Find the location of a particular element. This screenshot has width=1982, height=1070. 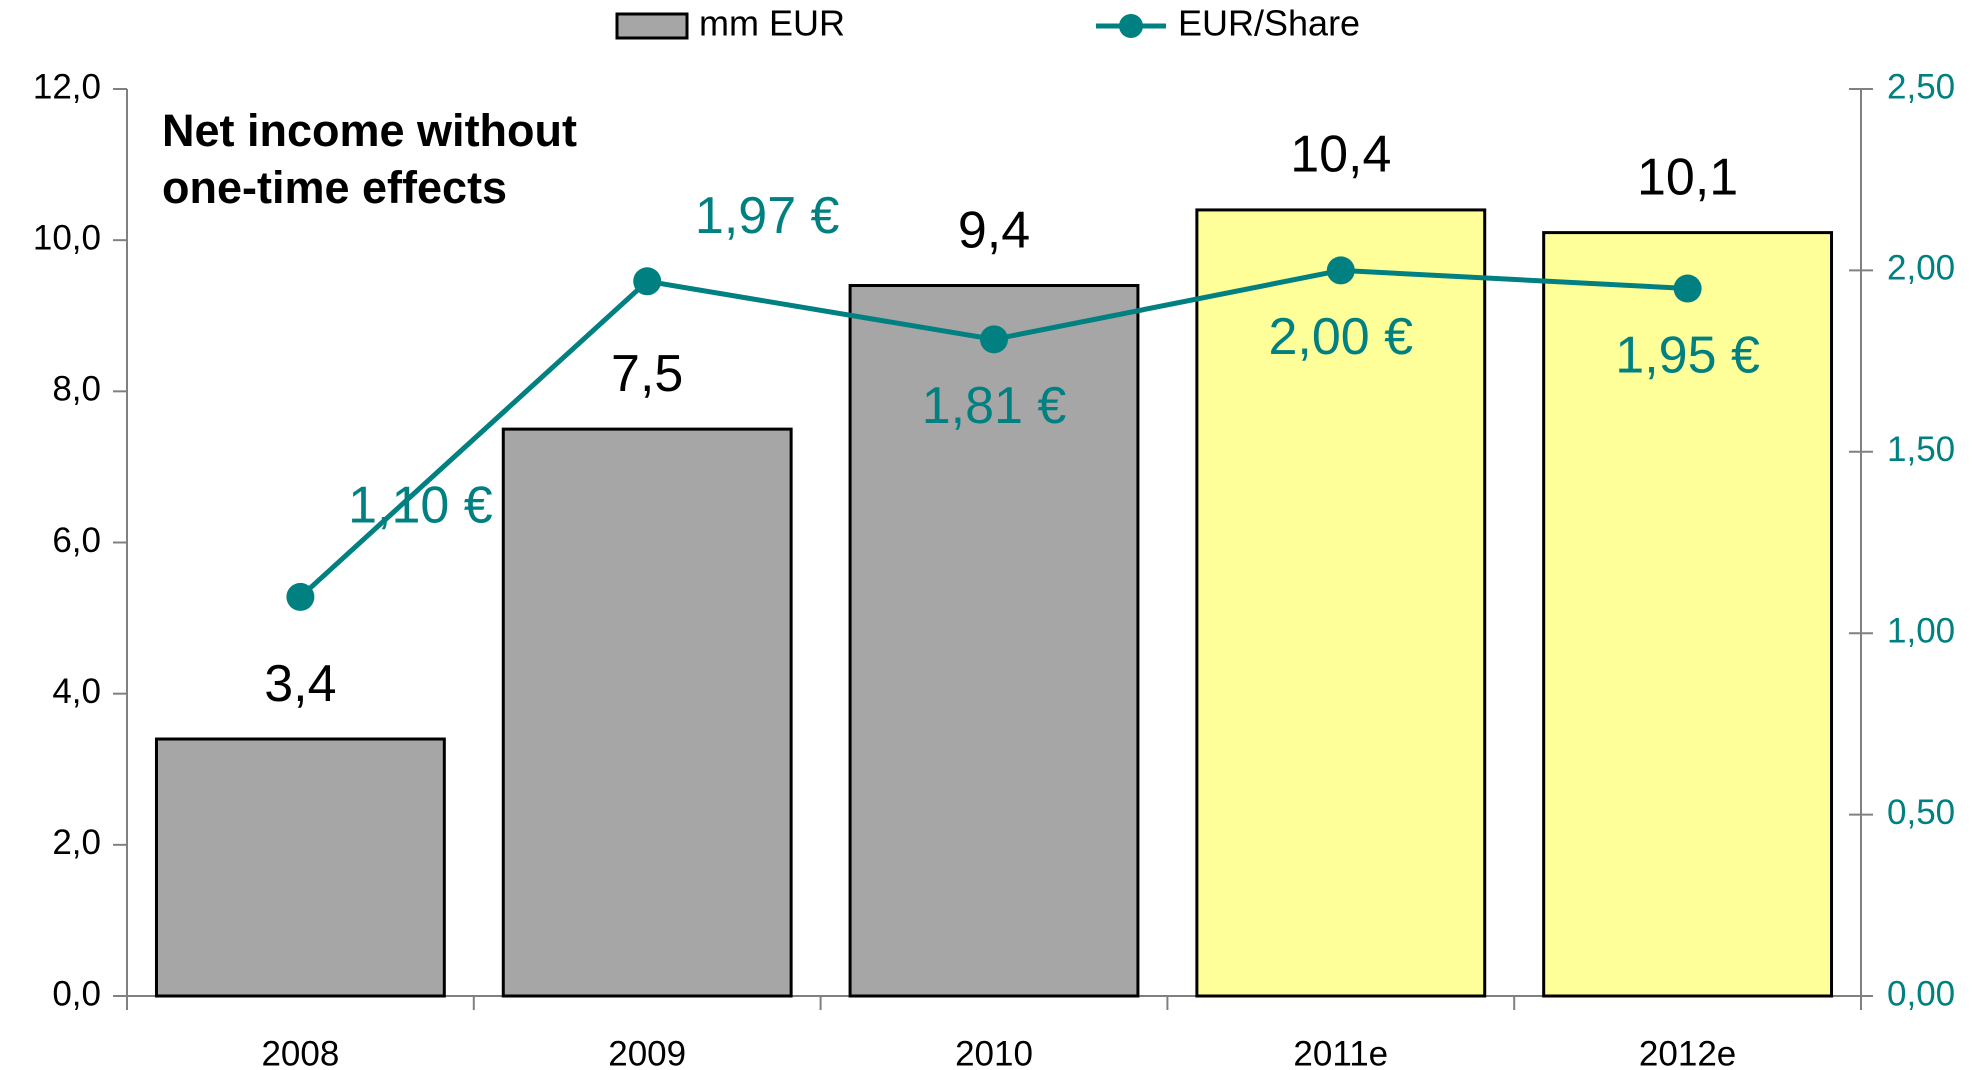

y-tick-label: 4,0 is located at coordinates (76, 691).